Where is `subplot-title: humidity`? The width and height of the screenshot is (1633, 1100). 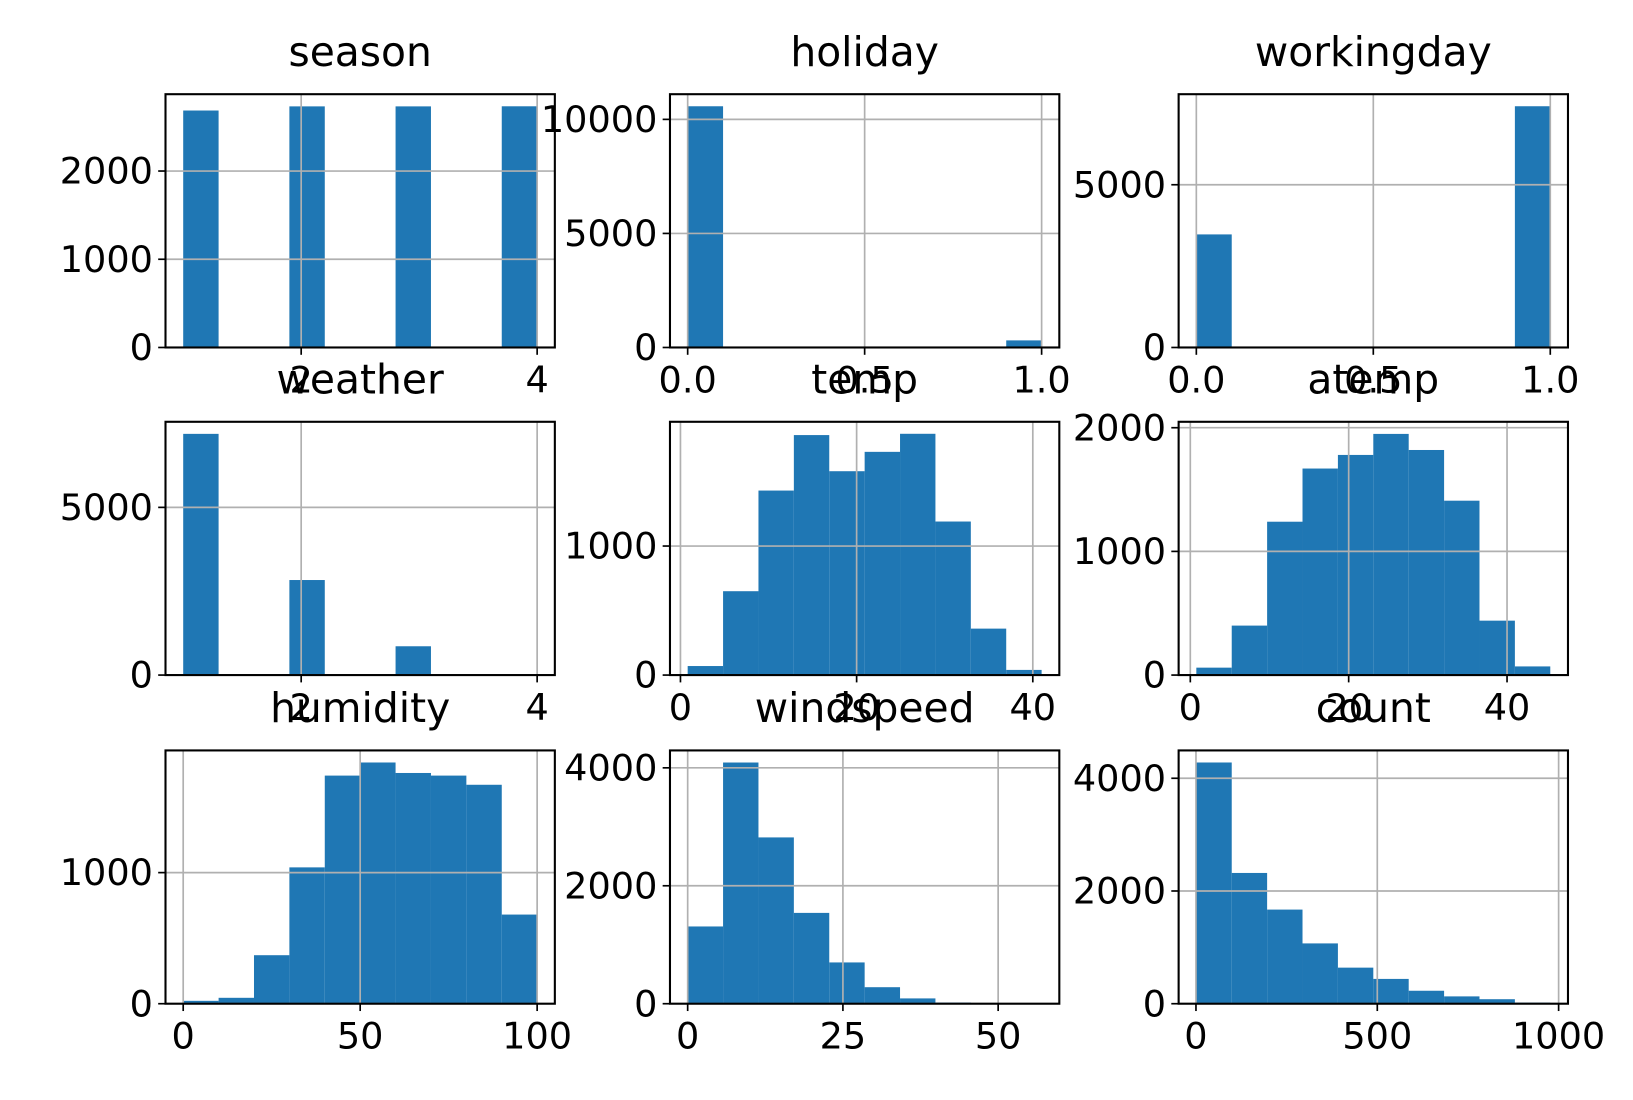 subplot-title: humidity is located at coordinates (360, 708).